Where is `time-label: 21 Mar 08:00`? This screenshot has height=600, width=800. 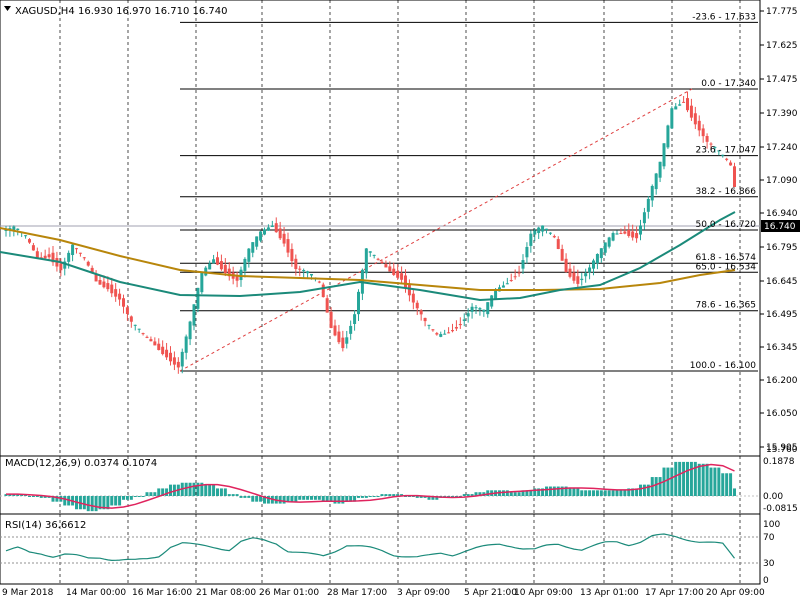
time-label: 21 Mar 08:00 is located at coordinates (226, 593).